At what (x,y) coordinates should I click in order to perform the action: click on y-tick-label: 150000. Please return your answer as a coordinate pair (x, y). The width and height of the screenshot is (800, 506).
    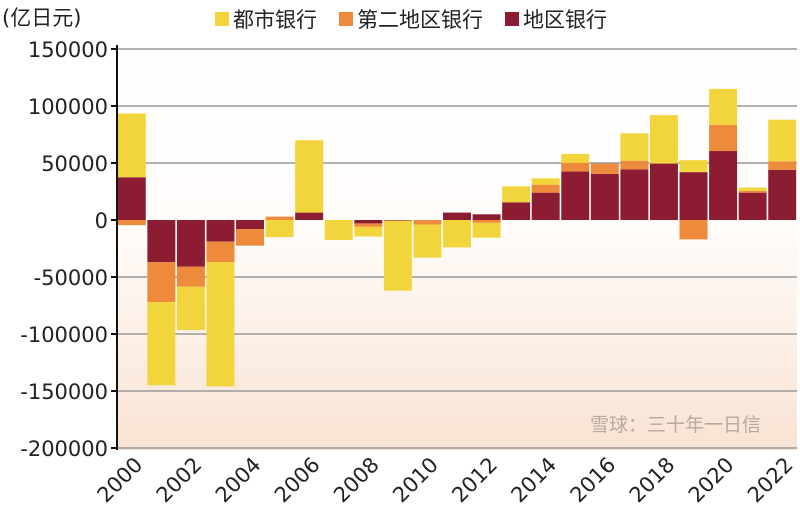
    Looking at the image, I should click on (68, 50).